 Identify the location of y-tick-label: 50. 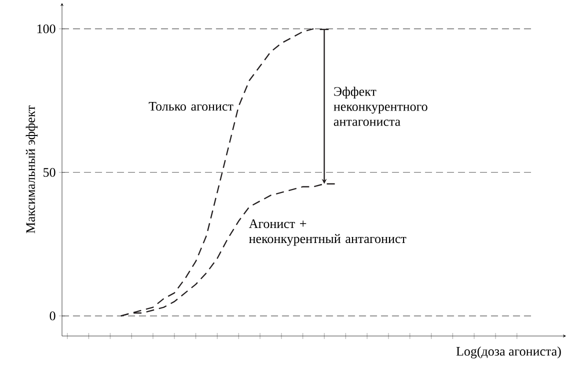
(50, 172).